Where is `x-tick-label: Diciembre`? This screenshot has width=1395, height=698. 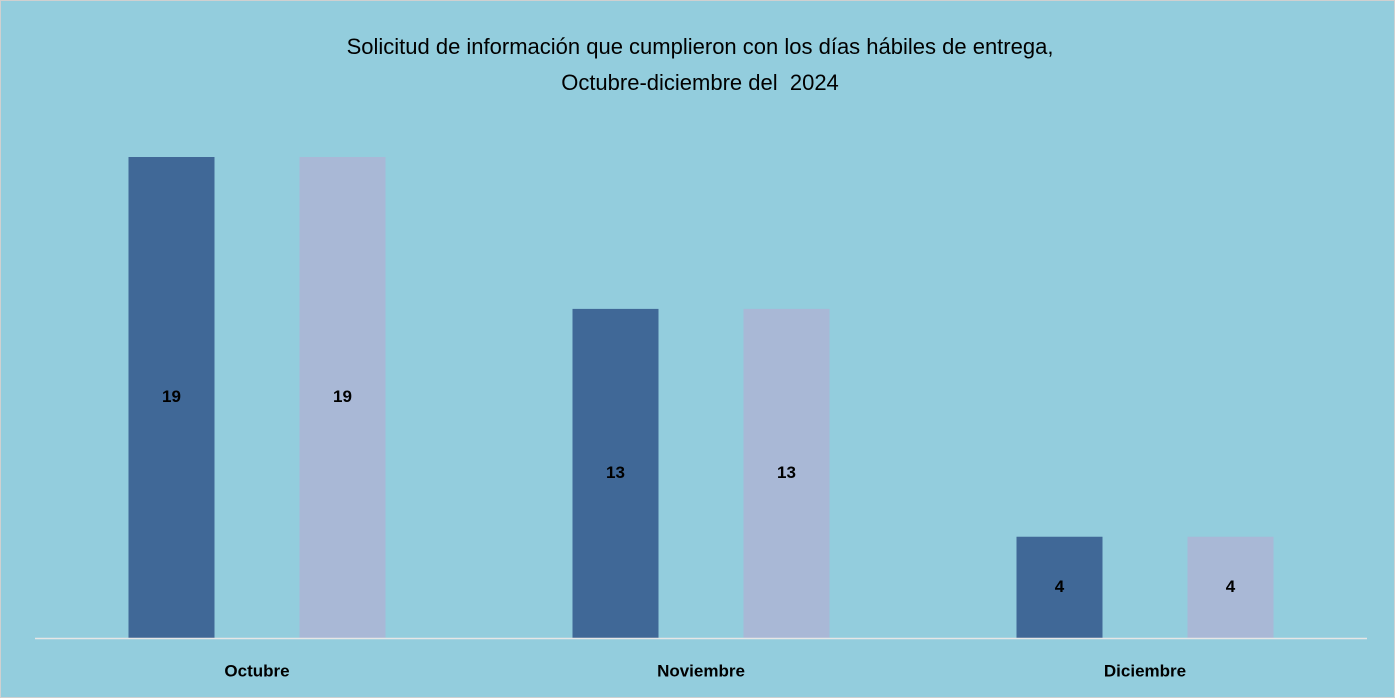 x-tick-label: Diciembre is located at coordinates (1145, 670).